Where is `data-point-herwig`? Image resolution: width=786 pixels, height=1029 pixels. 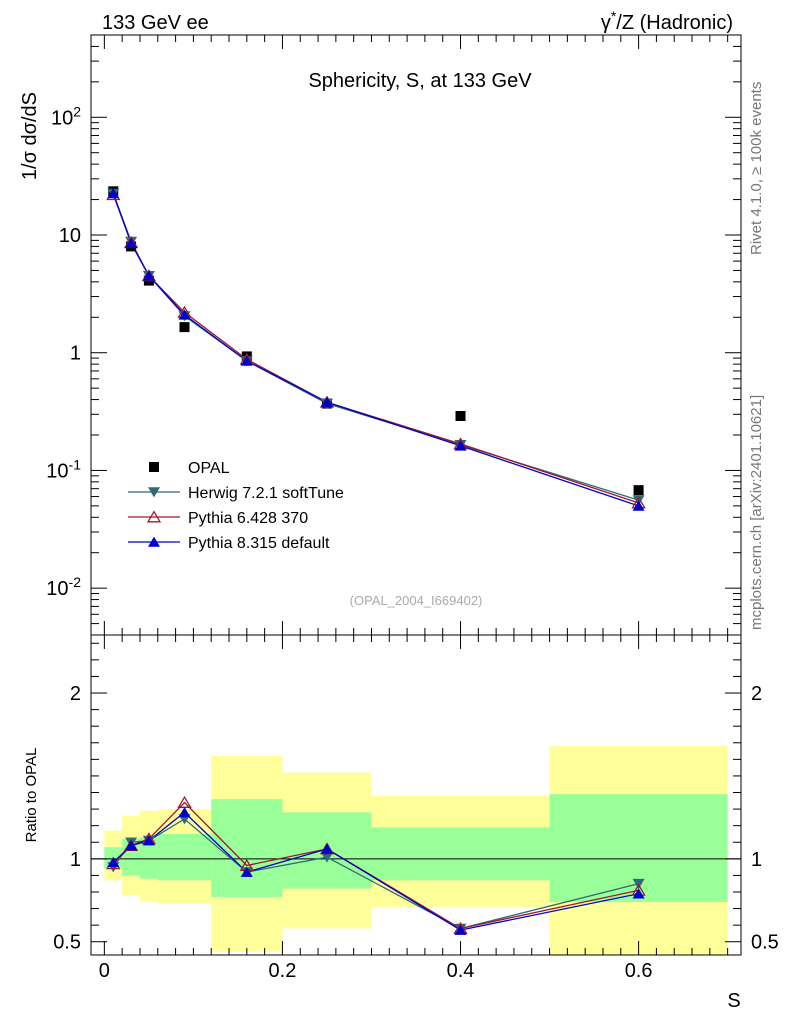
data-point-herwig is located at coordinates (638, 500).